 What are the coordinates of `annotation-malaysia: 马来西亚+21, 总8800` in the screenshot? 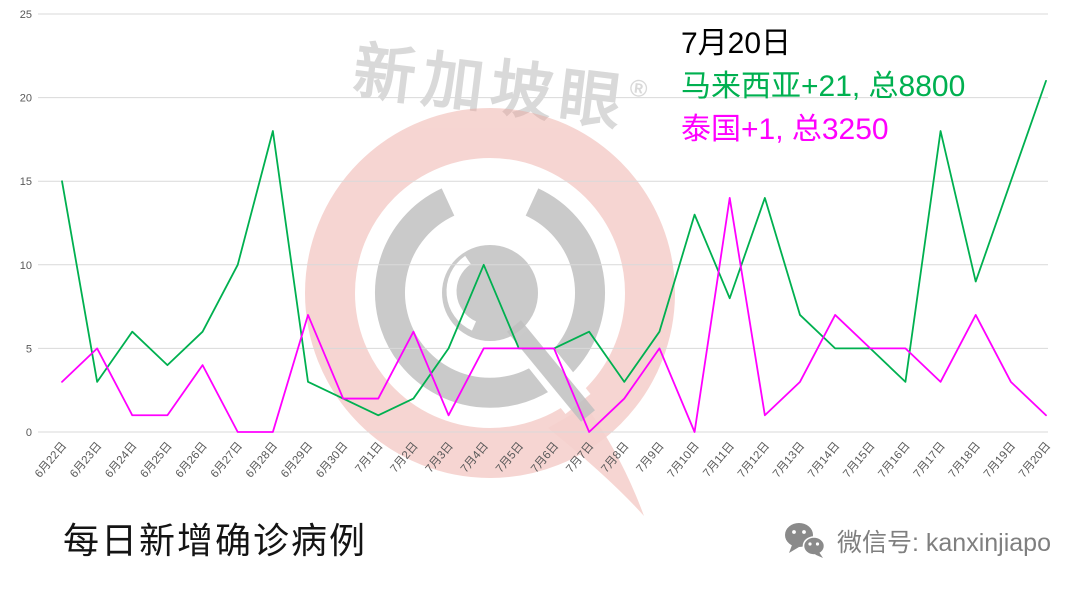 It's located at (823, 86).